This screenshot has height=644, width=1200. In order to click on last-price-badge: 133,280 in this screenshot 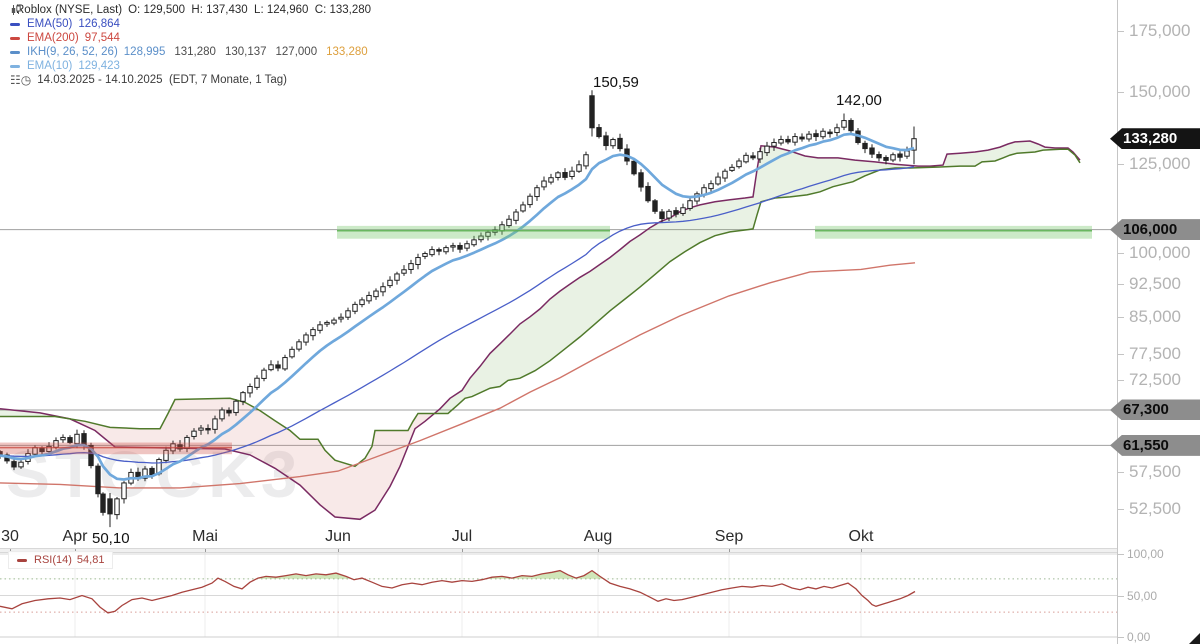, I will do `click(1155, 139)`.